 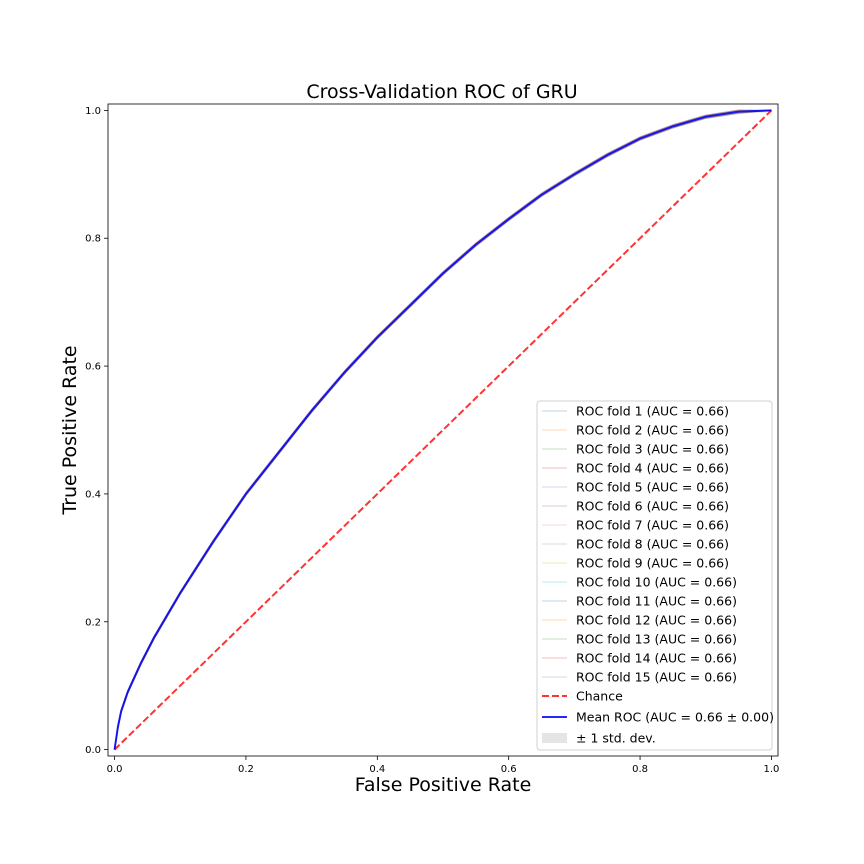 I want to click on y-axis-label: True Positive Rate, so click(x=70, y=430).